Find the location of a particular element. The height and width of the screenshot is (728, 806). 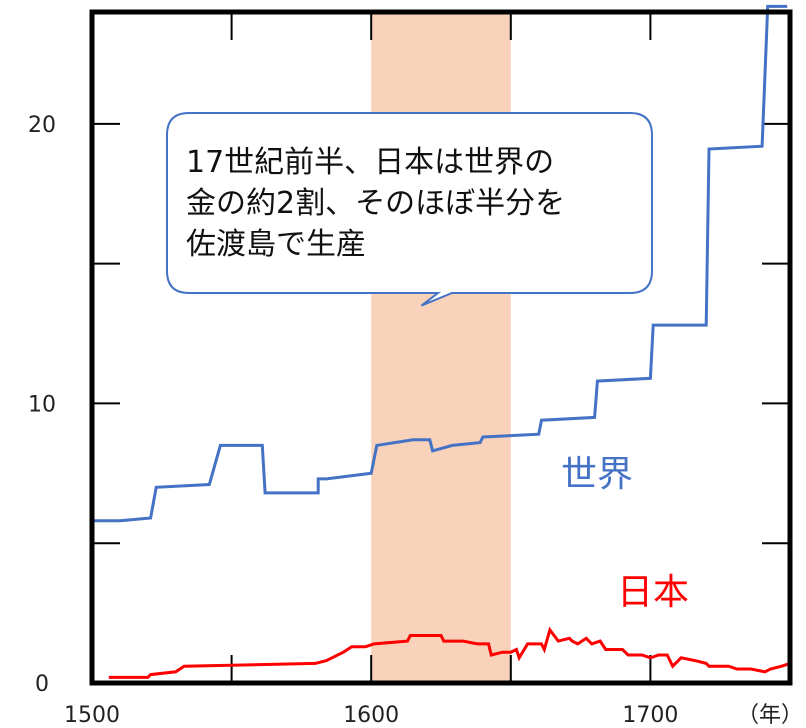

annotation-text: 17世紀前半、日本は世界の 金の約2割、そのほぼ半分を 佐渡島で生産 is located at coordinates (406, 203).